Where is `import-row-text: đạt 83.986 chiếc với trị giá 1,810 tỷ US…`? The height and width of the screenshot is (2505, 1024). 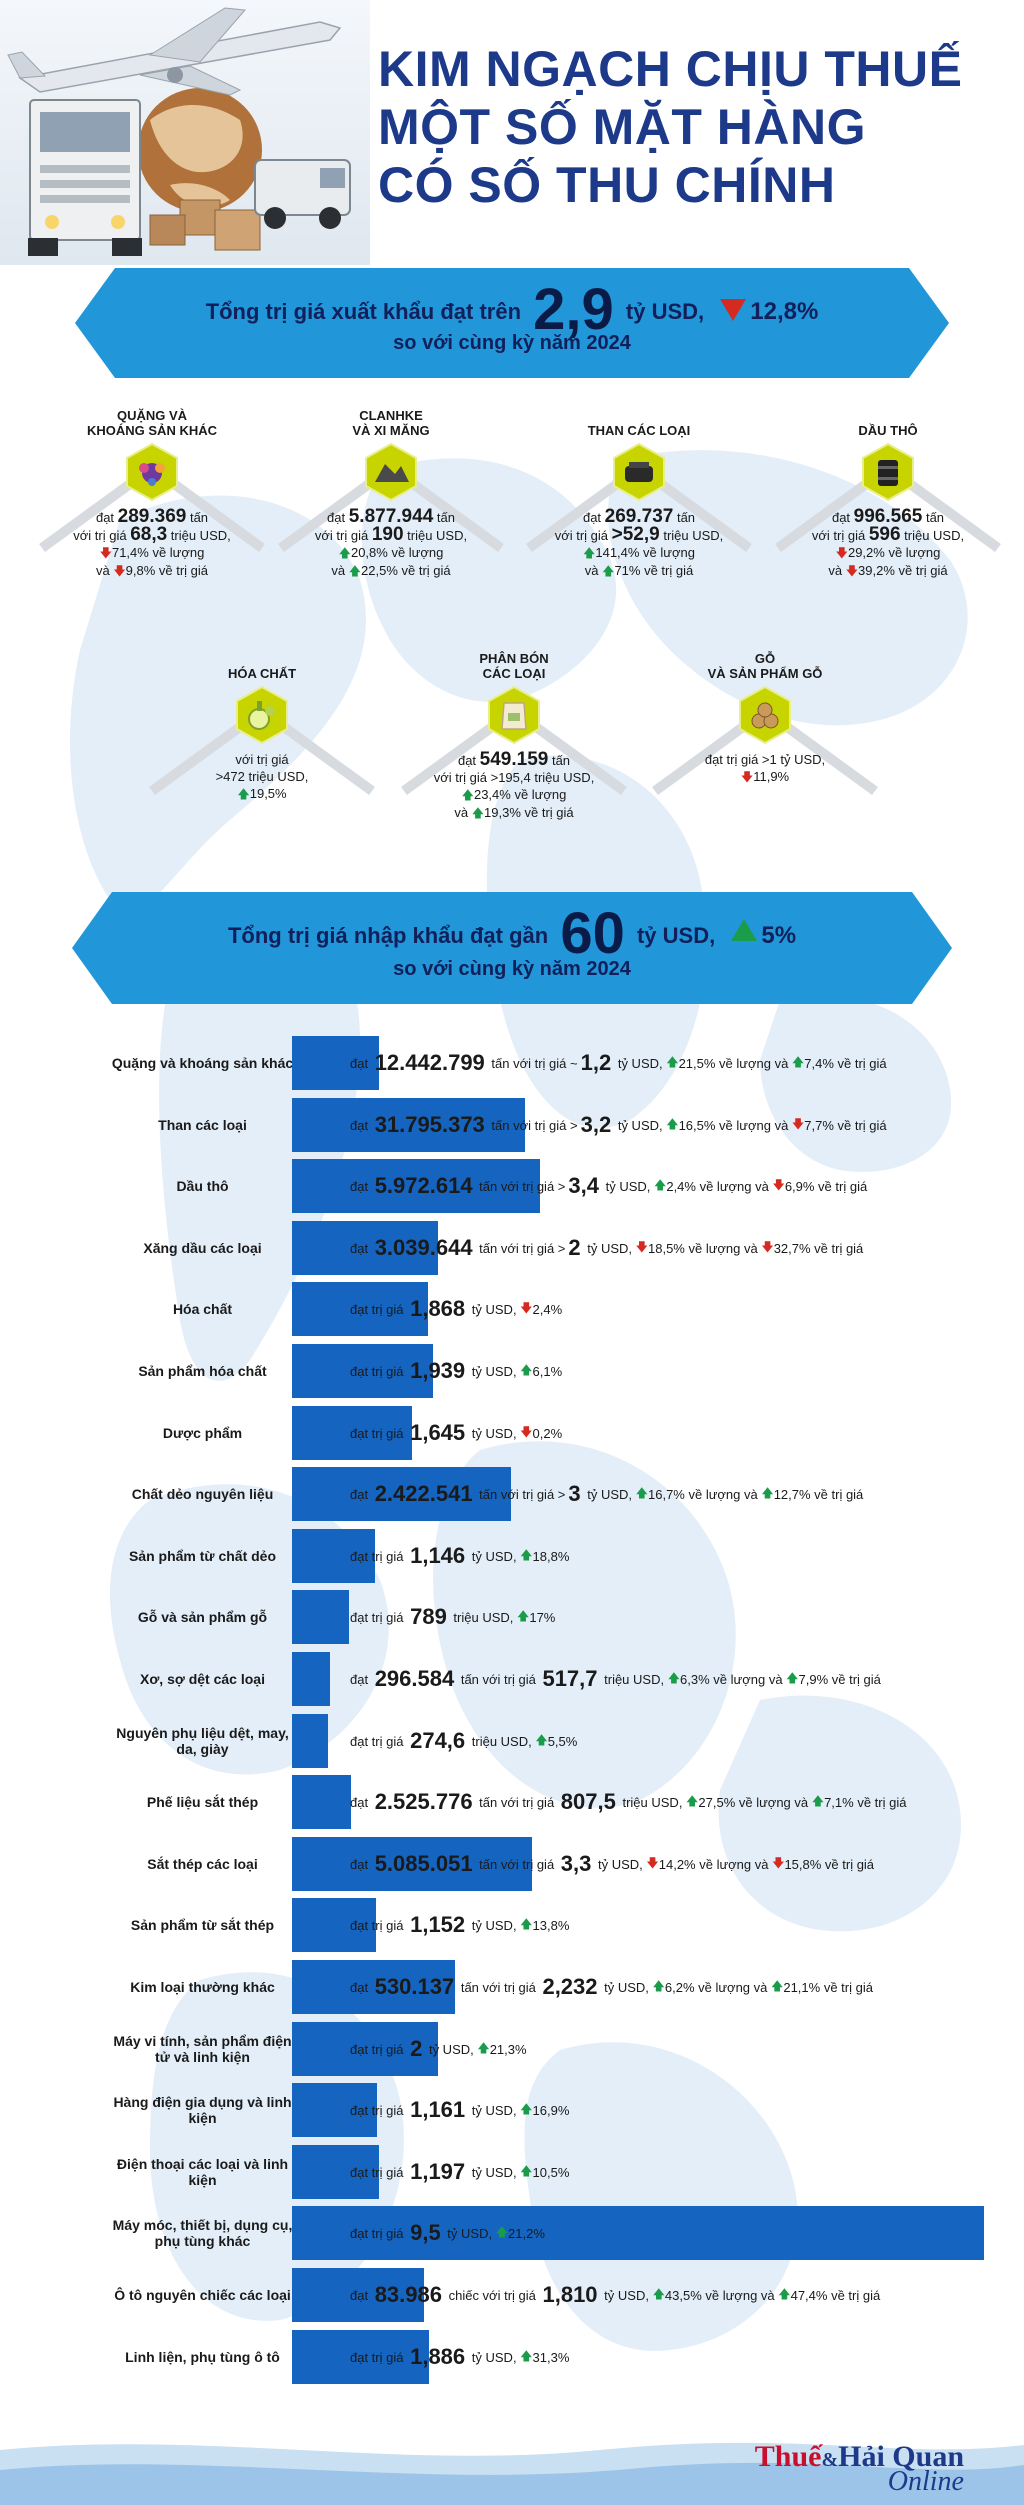 import-row-text: đạt 83.986 chiếc với trị giá 1,810 tỷ US… is located at coordinates (615, 2294).